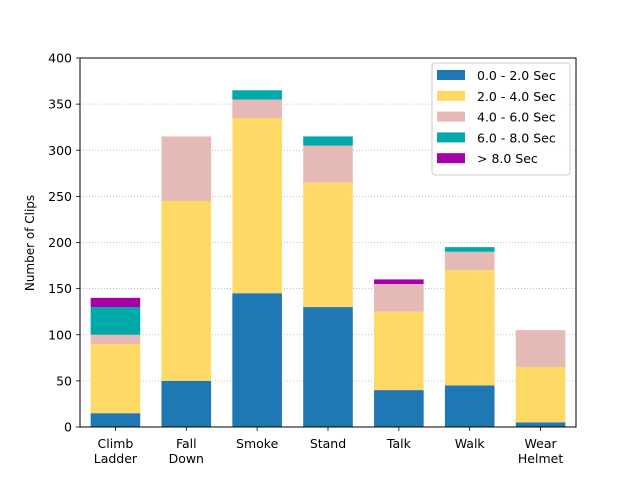 This screenshot has width=640, height=480. I want to click on y-tick-label: 50, so click(64, 380).